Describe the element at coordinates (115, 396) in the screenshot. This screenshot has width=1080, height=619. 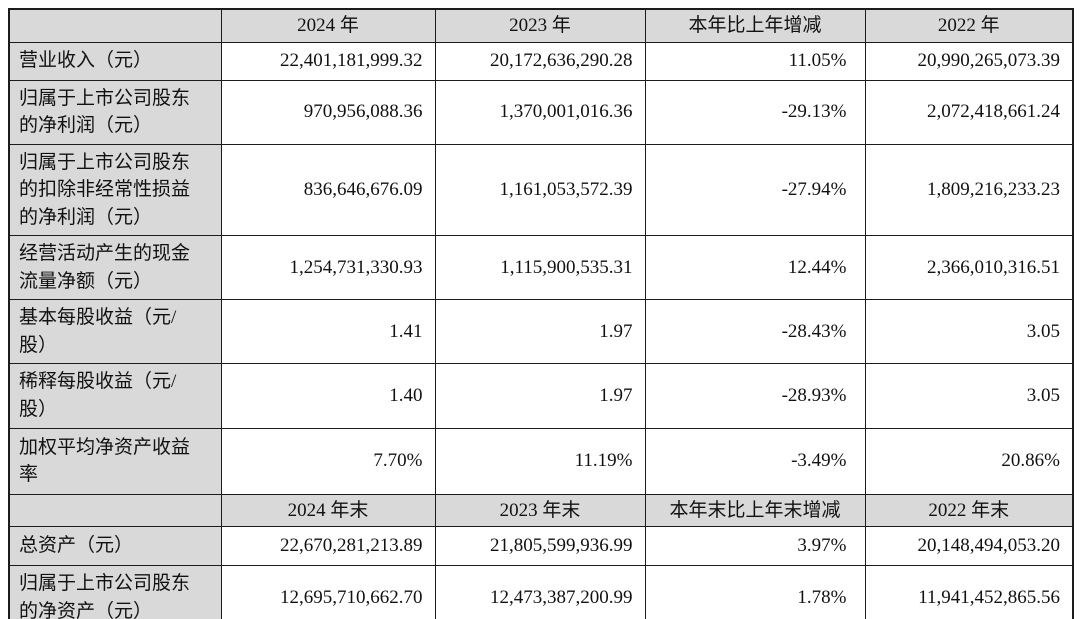
I see `row-label: 稀释每股收益（元/股）` at that location.